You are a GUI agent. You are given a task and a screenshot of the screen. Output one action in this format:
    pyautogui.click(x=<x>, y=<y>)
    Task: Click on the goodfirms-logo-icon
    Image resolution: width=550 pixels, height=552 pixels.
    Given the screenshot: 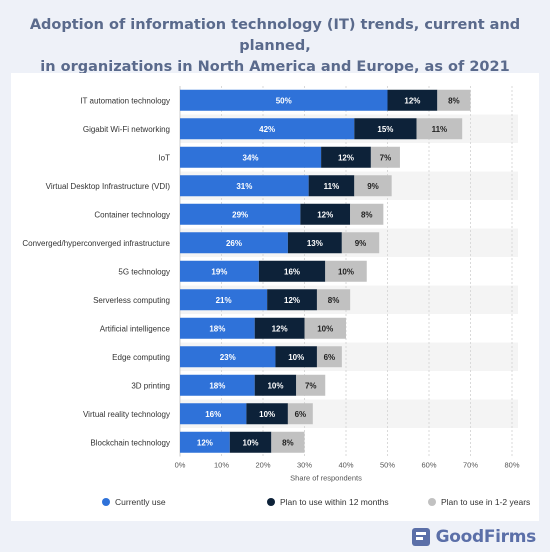 What is the action you would take?
    pyautogui.click(x=420, y=537)
    